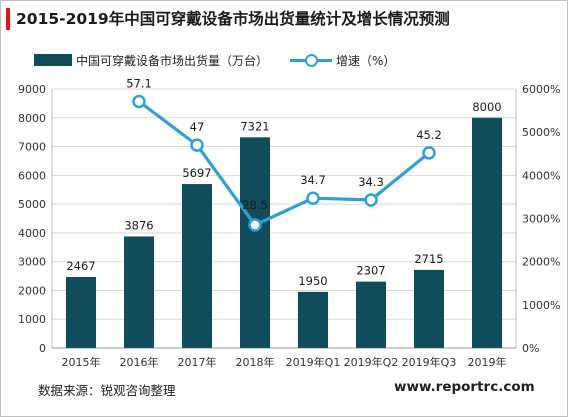 The width and height of the screenshot is (568, 417). I want to click on x-tick-label: 2017年, so click(197, 362).